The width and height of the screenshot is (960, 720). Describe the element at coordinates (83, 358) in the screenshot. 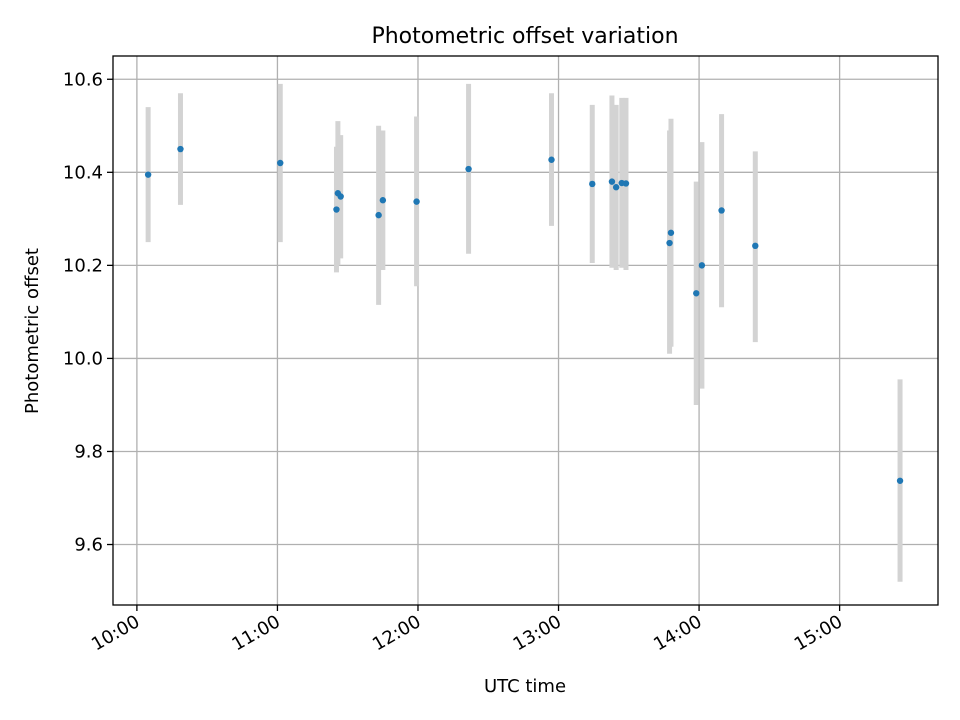

I see `y-tick-label: 10.0` at that location.